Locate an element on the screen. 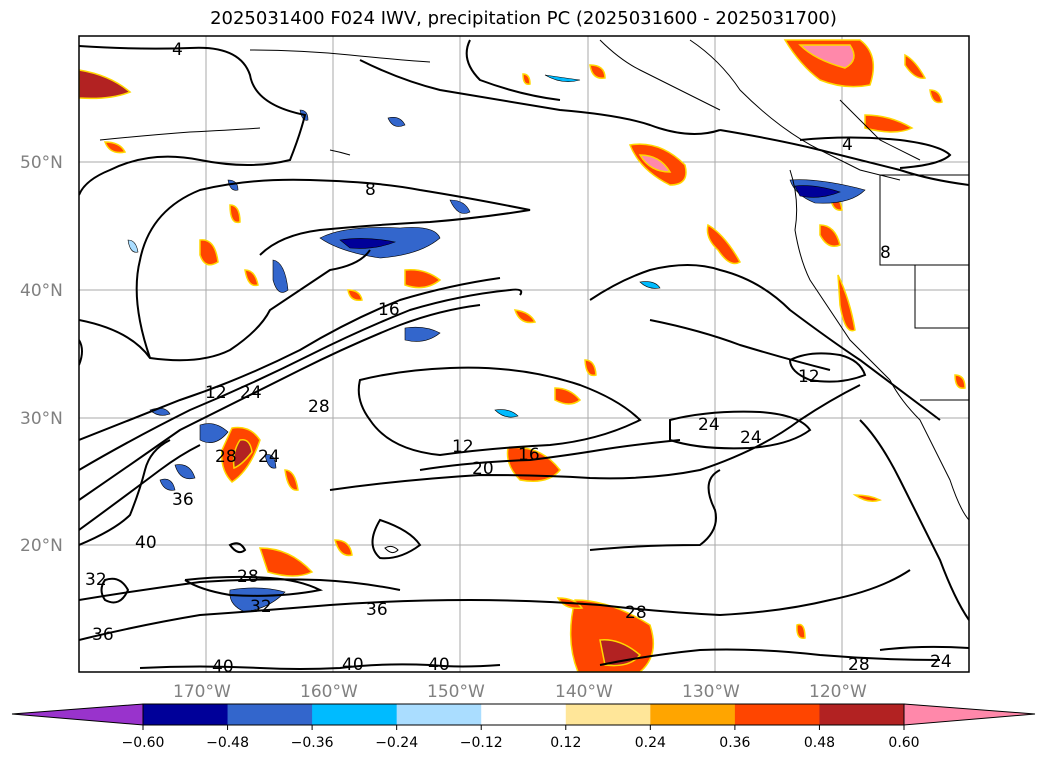 The width and height of the screenshot is (1047, 765). latitude-labels: 50°N 40°N 30°N 20°N is located at coordinates (41, 354).